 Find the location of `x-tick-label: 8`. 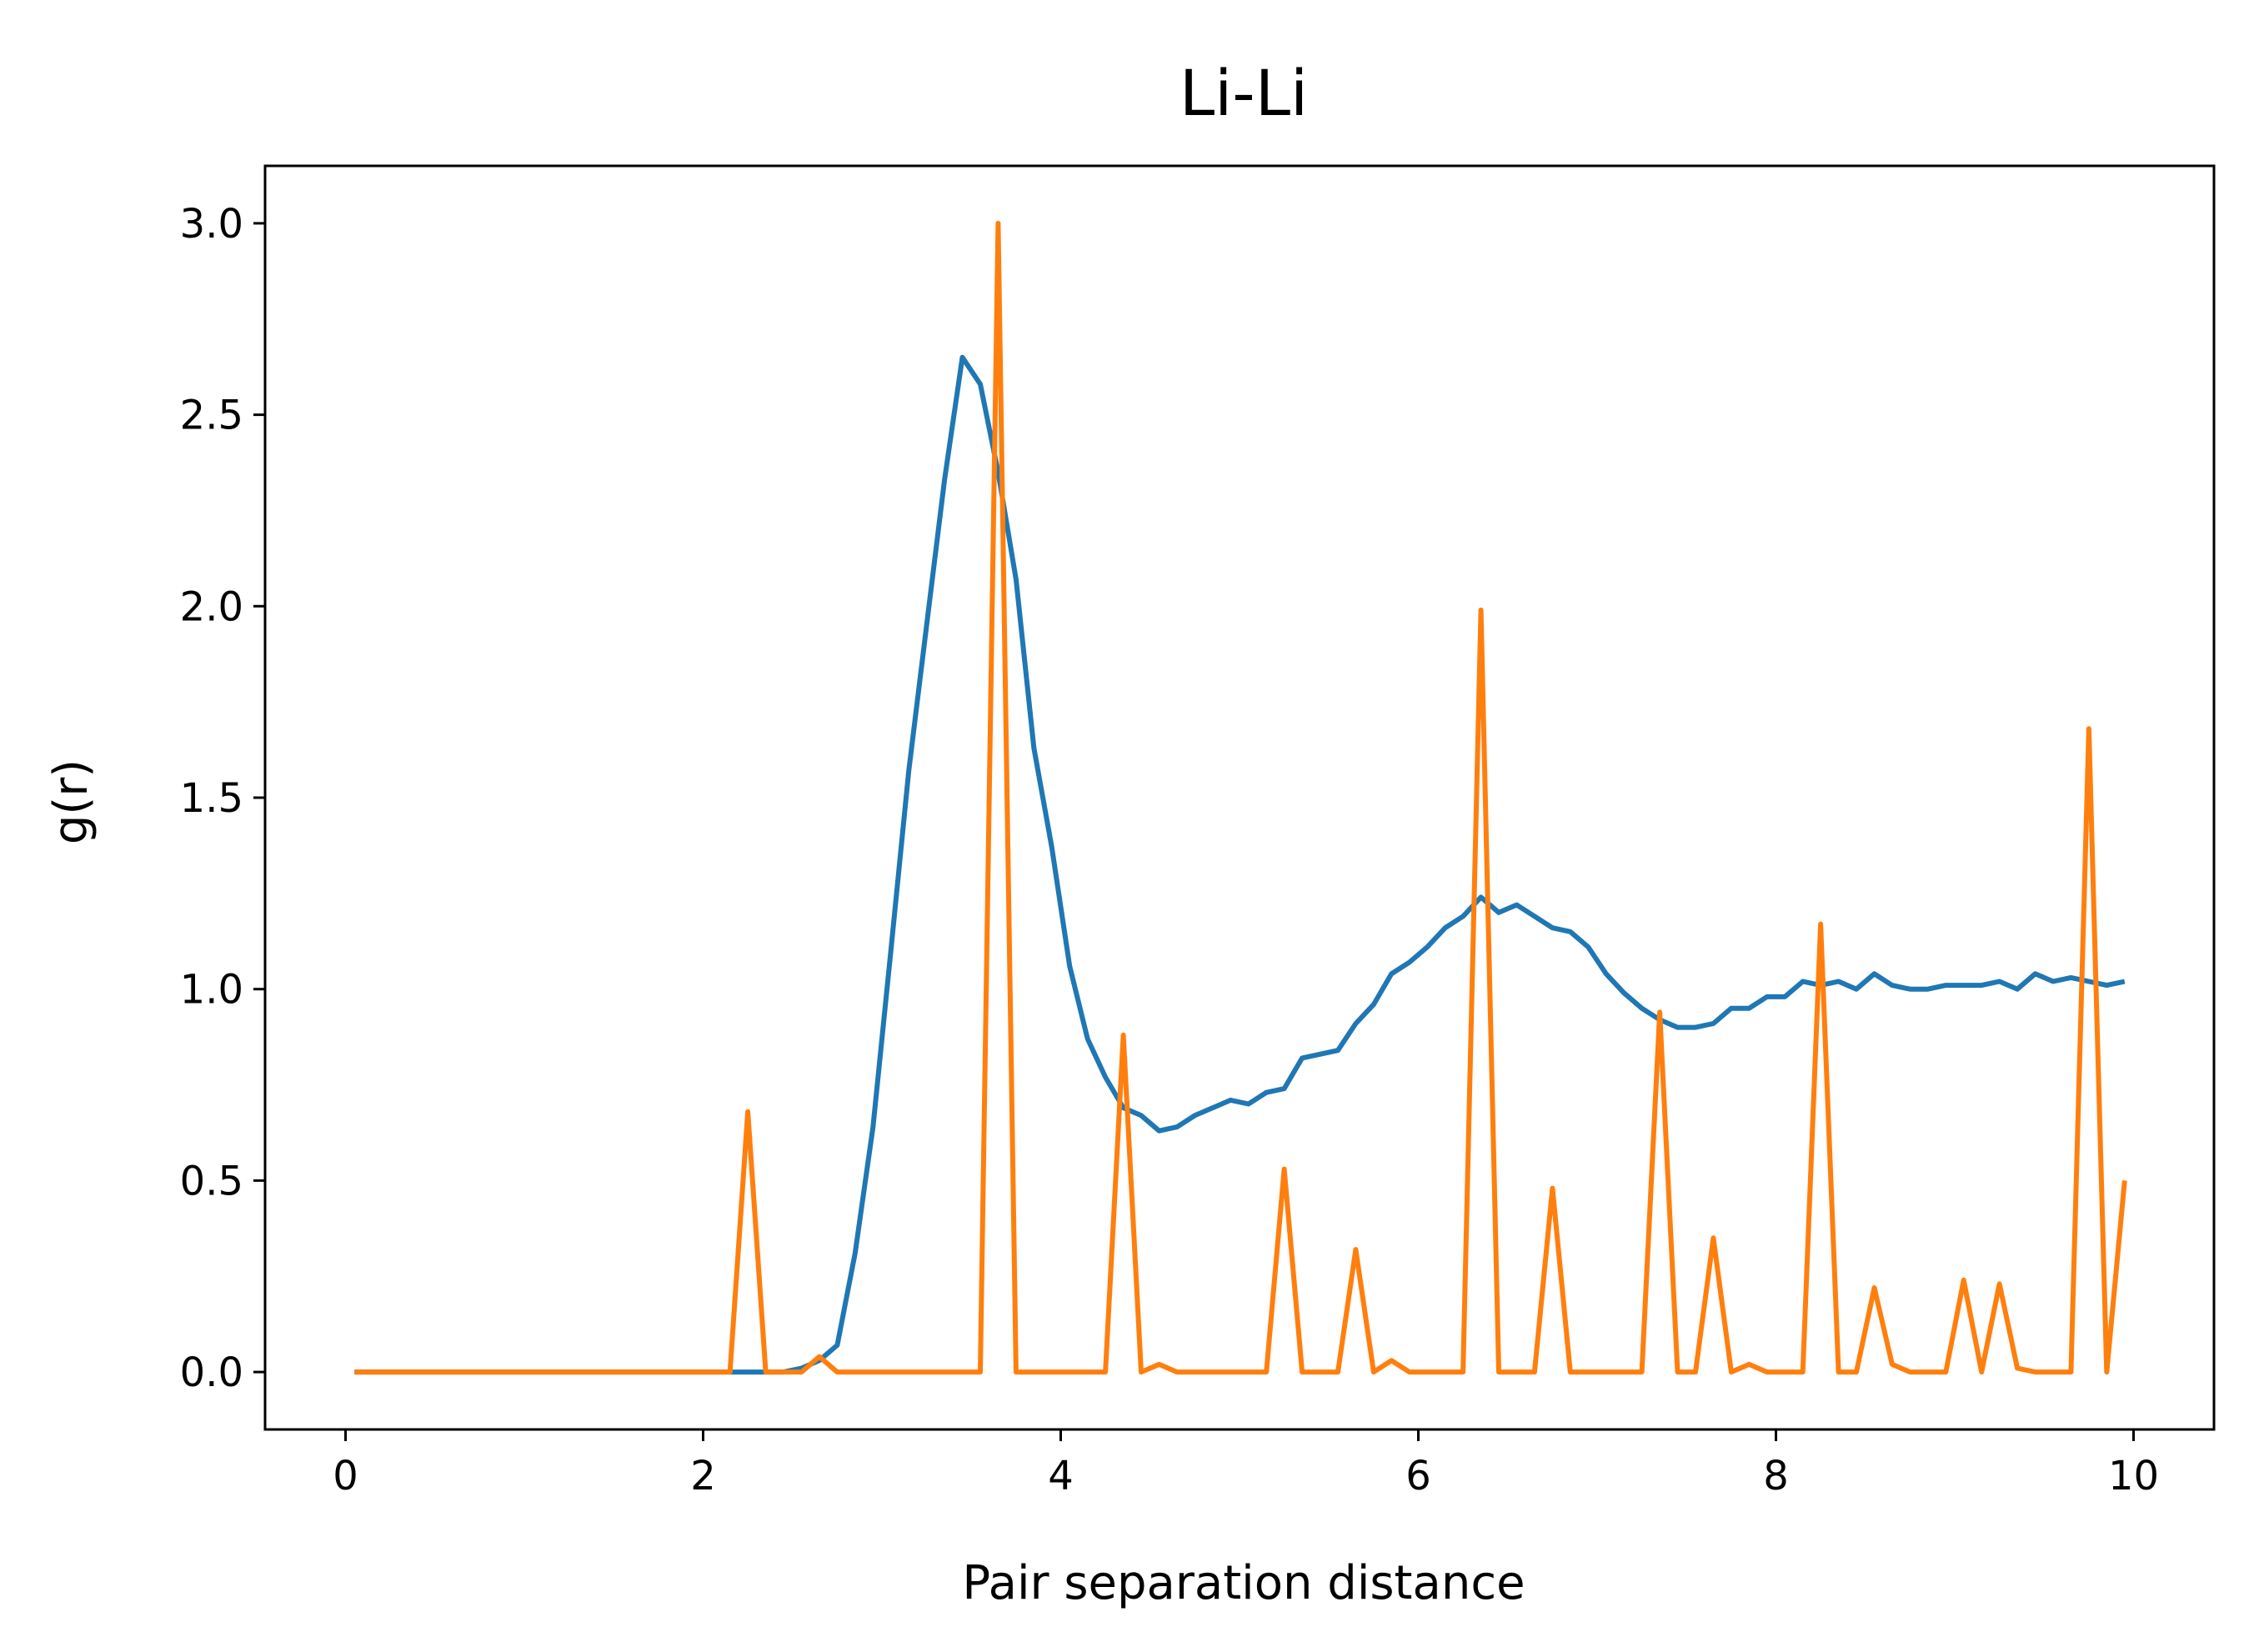

x-tick-label: 8 is located at coordinates (1776, 1476).